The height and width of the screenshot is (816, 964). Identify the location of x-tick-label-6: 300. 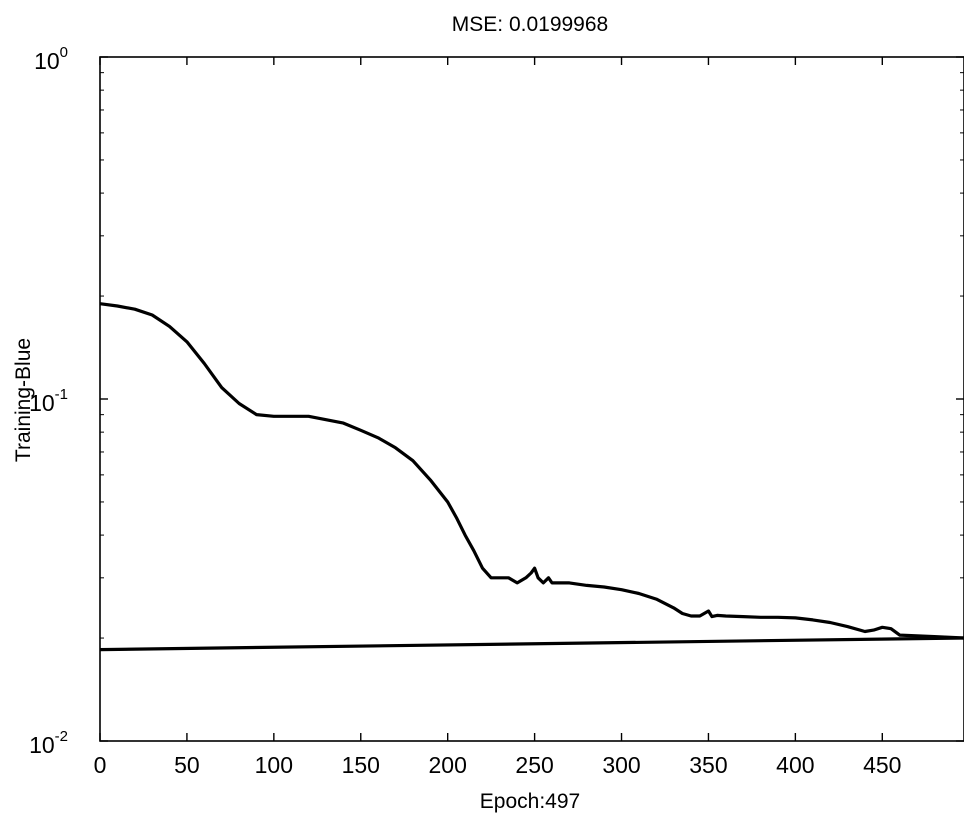
(621, 765).